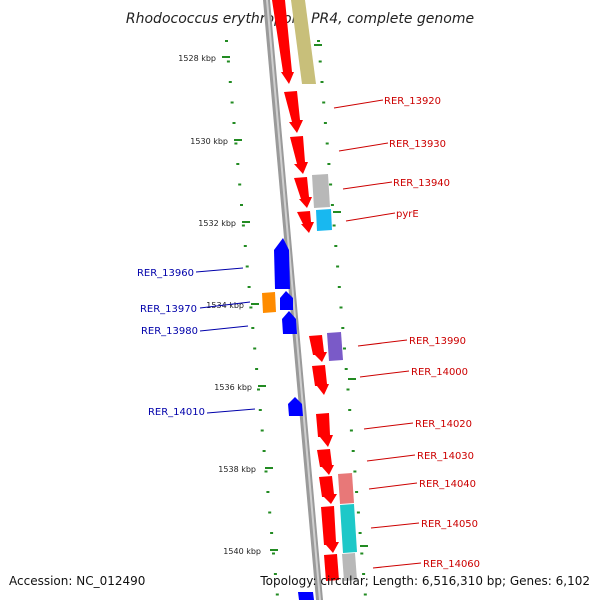 The height and width of the screenshot is (600, 600). Describe the element at coordinates (165, 273) in the screenshot. I see `gene-label-rer-13960: RER_13960` at that location.